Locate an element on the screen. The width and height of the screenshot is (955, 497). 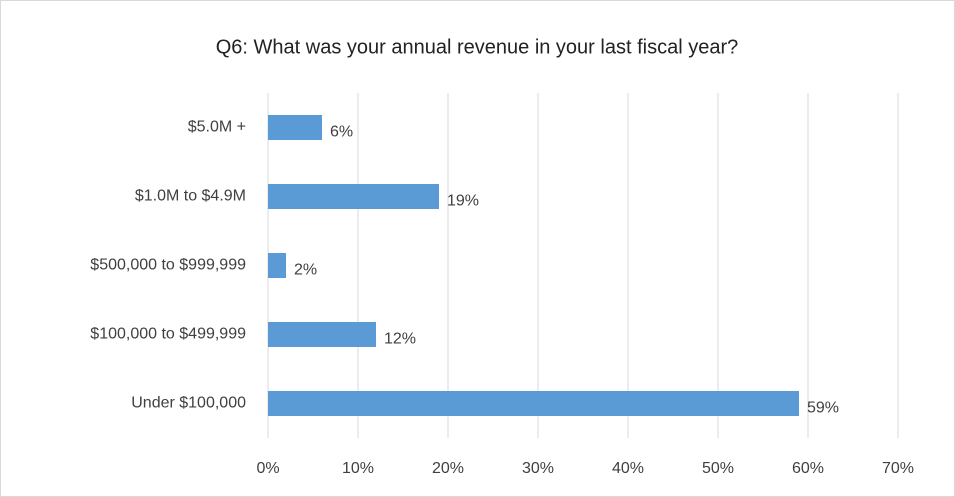
data-label: 2% is located at coordinates (305, 270).